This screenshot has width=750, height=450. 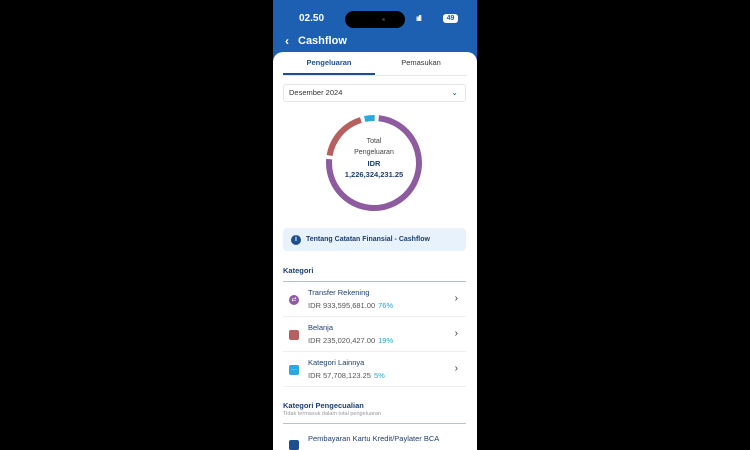 I want to click on card-icon, so click(x=294, y=445).